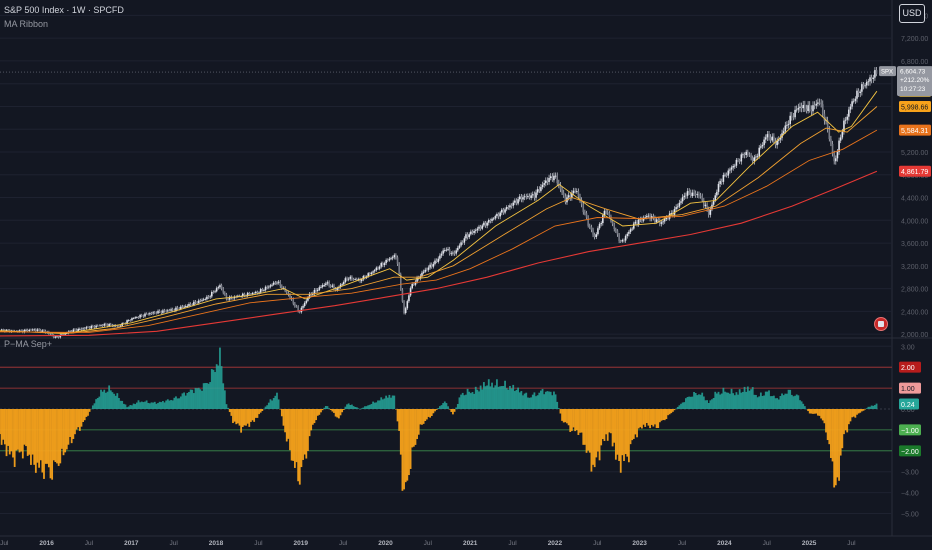 The width and height of the screenshot is (932, 550). What do you see at coordinates (46, 543) in the screenshot?
I see `x-tick-label: 2016` at bounding box center [46, 543].